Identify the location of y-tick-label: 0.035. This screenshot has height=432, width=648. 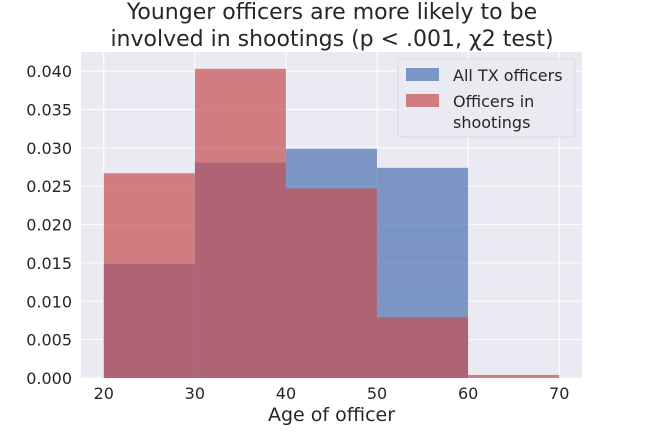
(49, 110).